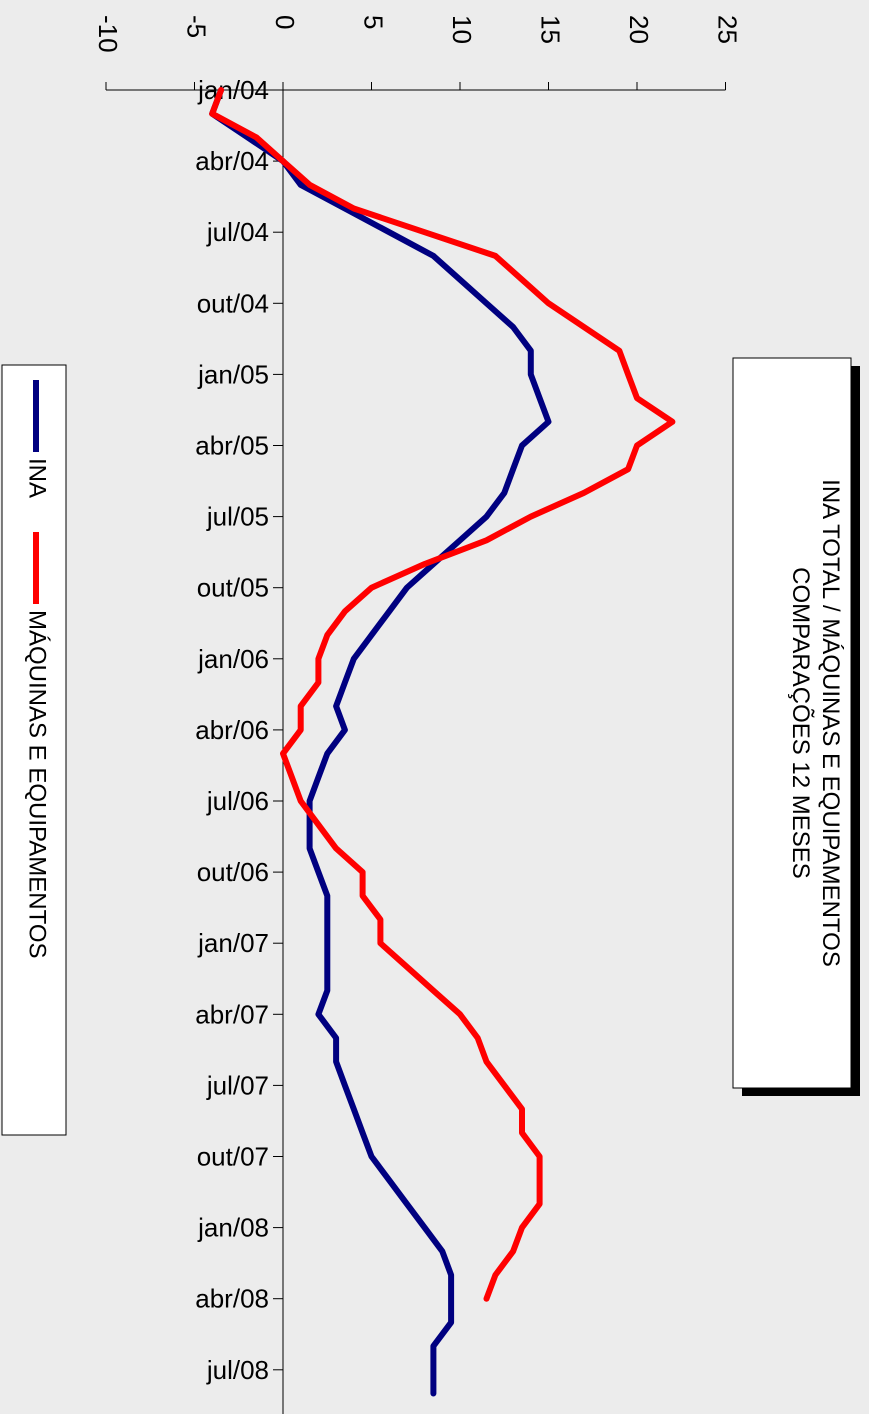 The image size is (869, 1414). What do you see at coordinates (232, 730) in the screenshot?
I see `time-tick-label: abr/06` at bounding box center [232, 730].